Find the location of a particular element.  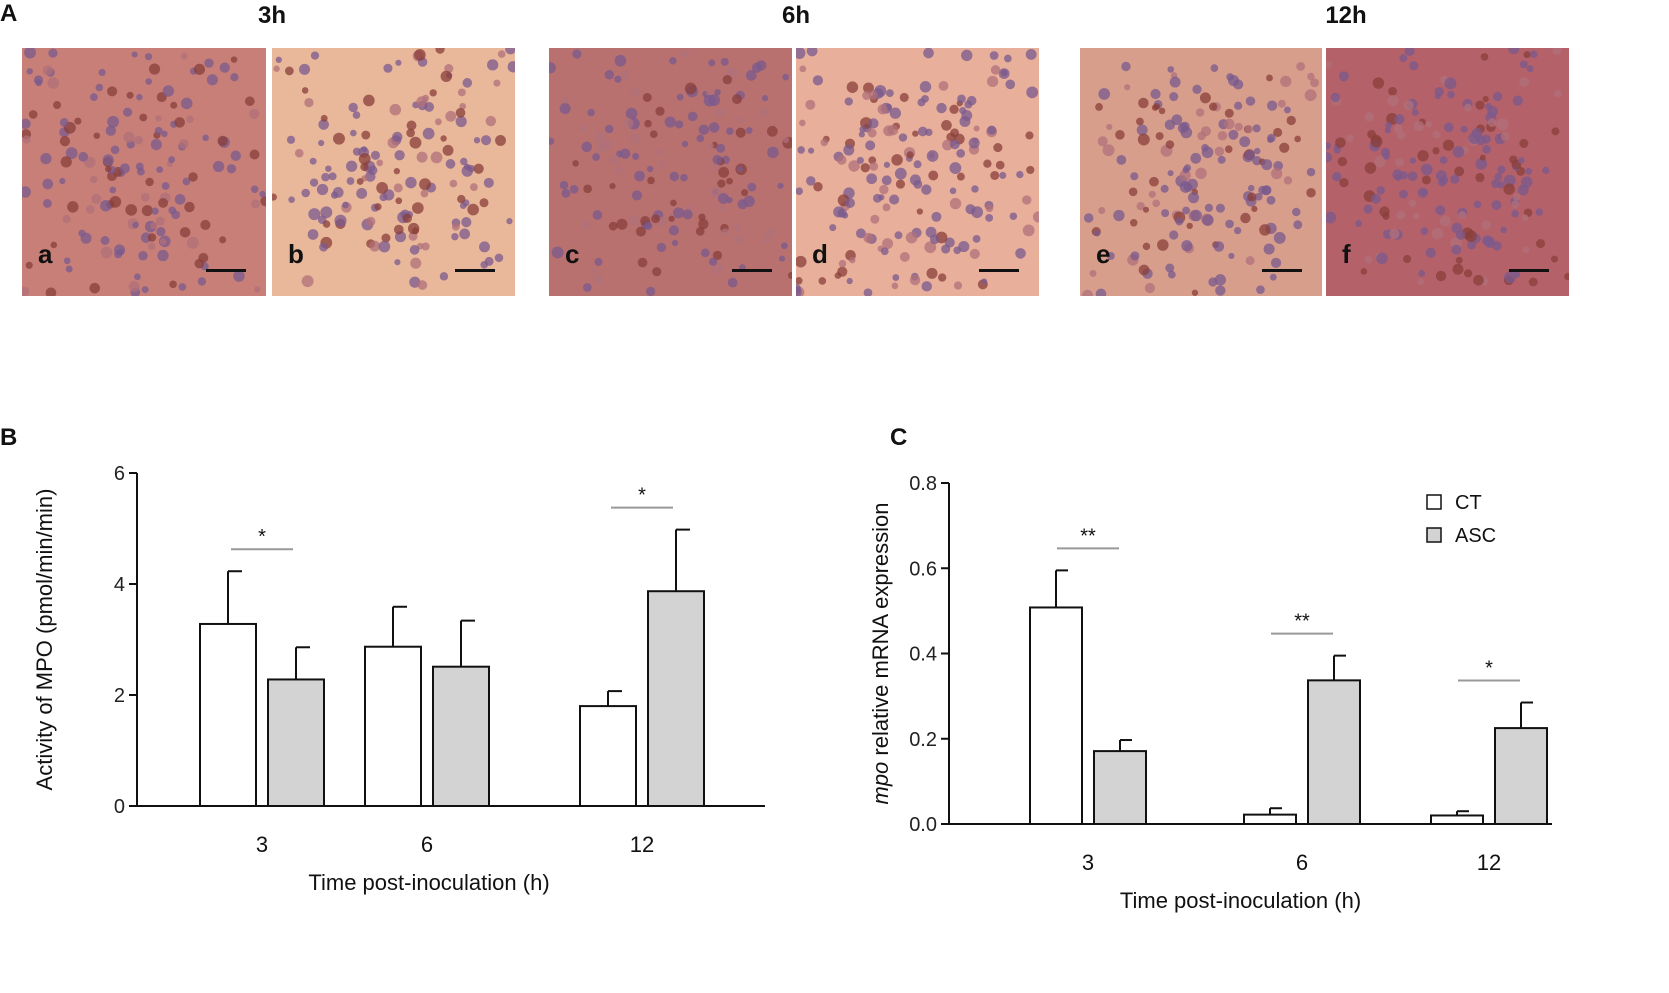

micrograph-e-texture is located at coordinates (1201, 172).